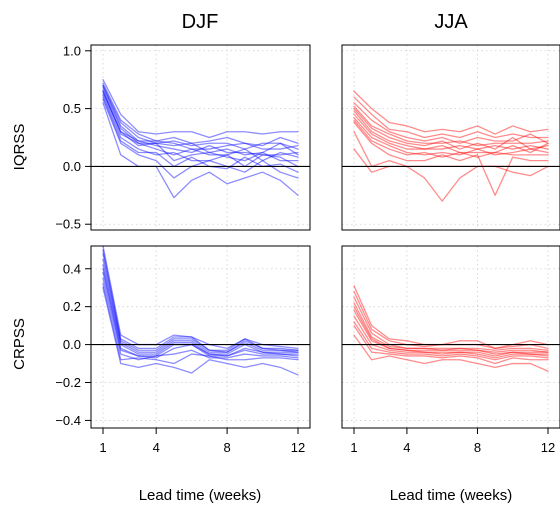 This screenshot has width=560, height=511. I want to click on y-tick-label: −0.4, so click(68, 420).